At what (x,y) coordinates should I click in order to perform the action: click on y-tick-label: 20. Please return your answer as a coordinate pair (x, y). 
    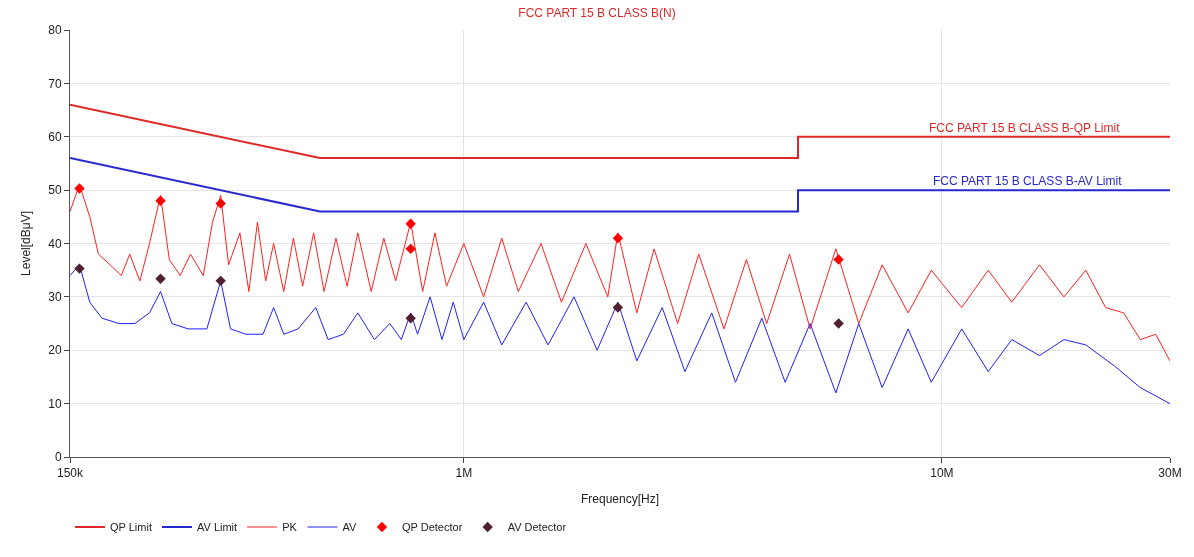
    Looking at the image, I should click on (55, 350).